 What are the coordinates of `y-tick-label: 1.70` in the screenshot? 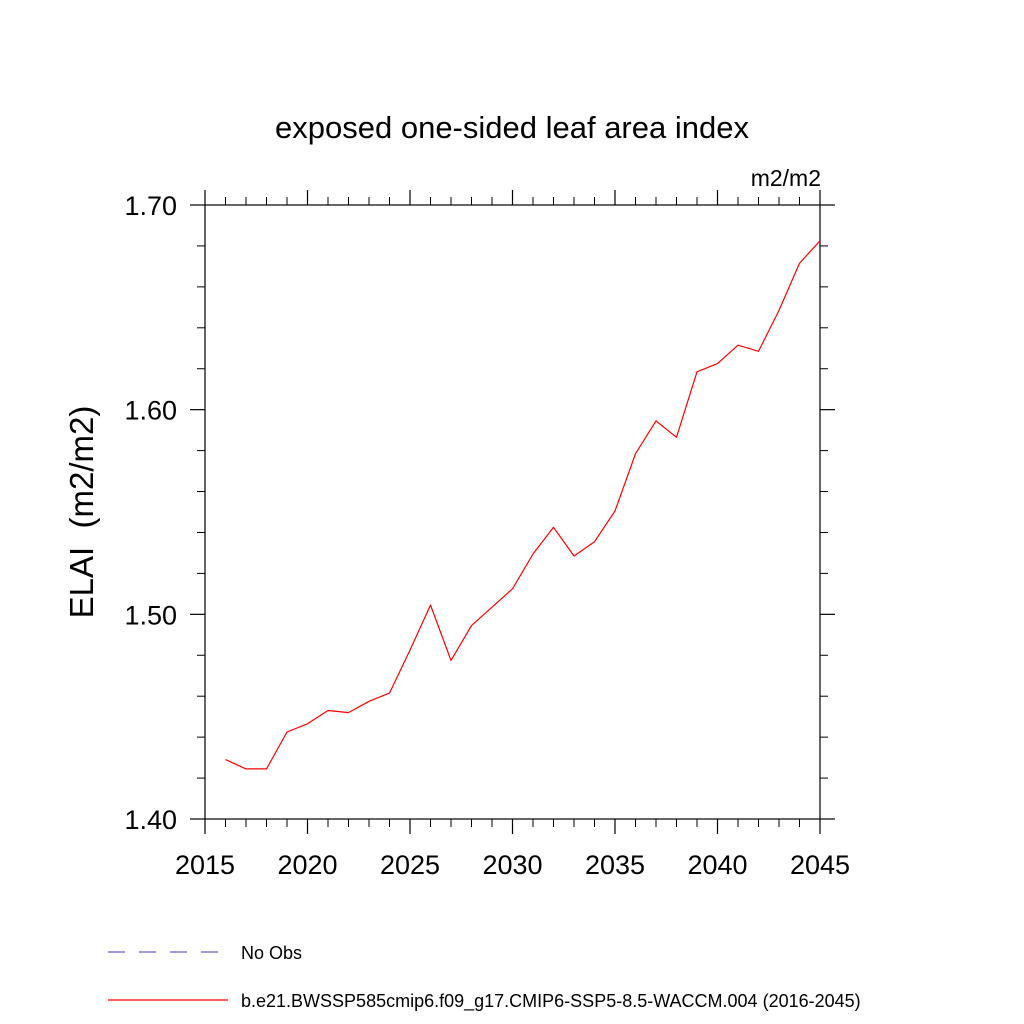 It's located at (150, 206).